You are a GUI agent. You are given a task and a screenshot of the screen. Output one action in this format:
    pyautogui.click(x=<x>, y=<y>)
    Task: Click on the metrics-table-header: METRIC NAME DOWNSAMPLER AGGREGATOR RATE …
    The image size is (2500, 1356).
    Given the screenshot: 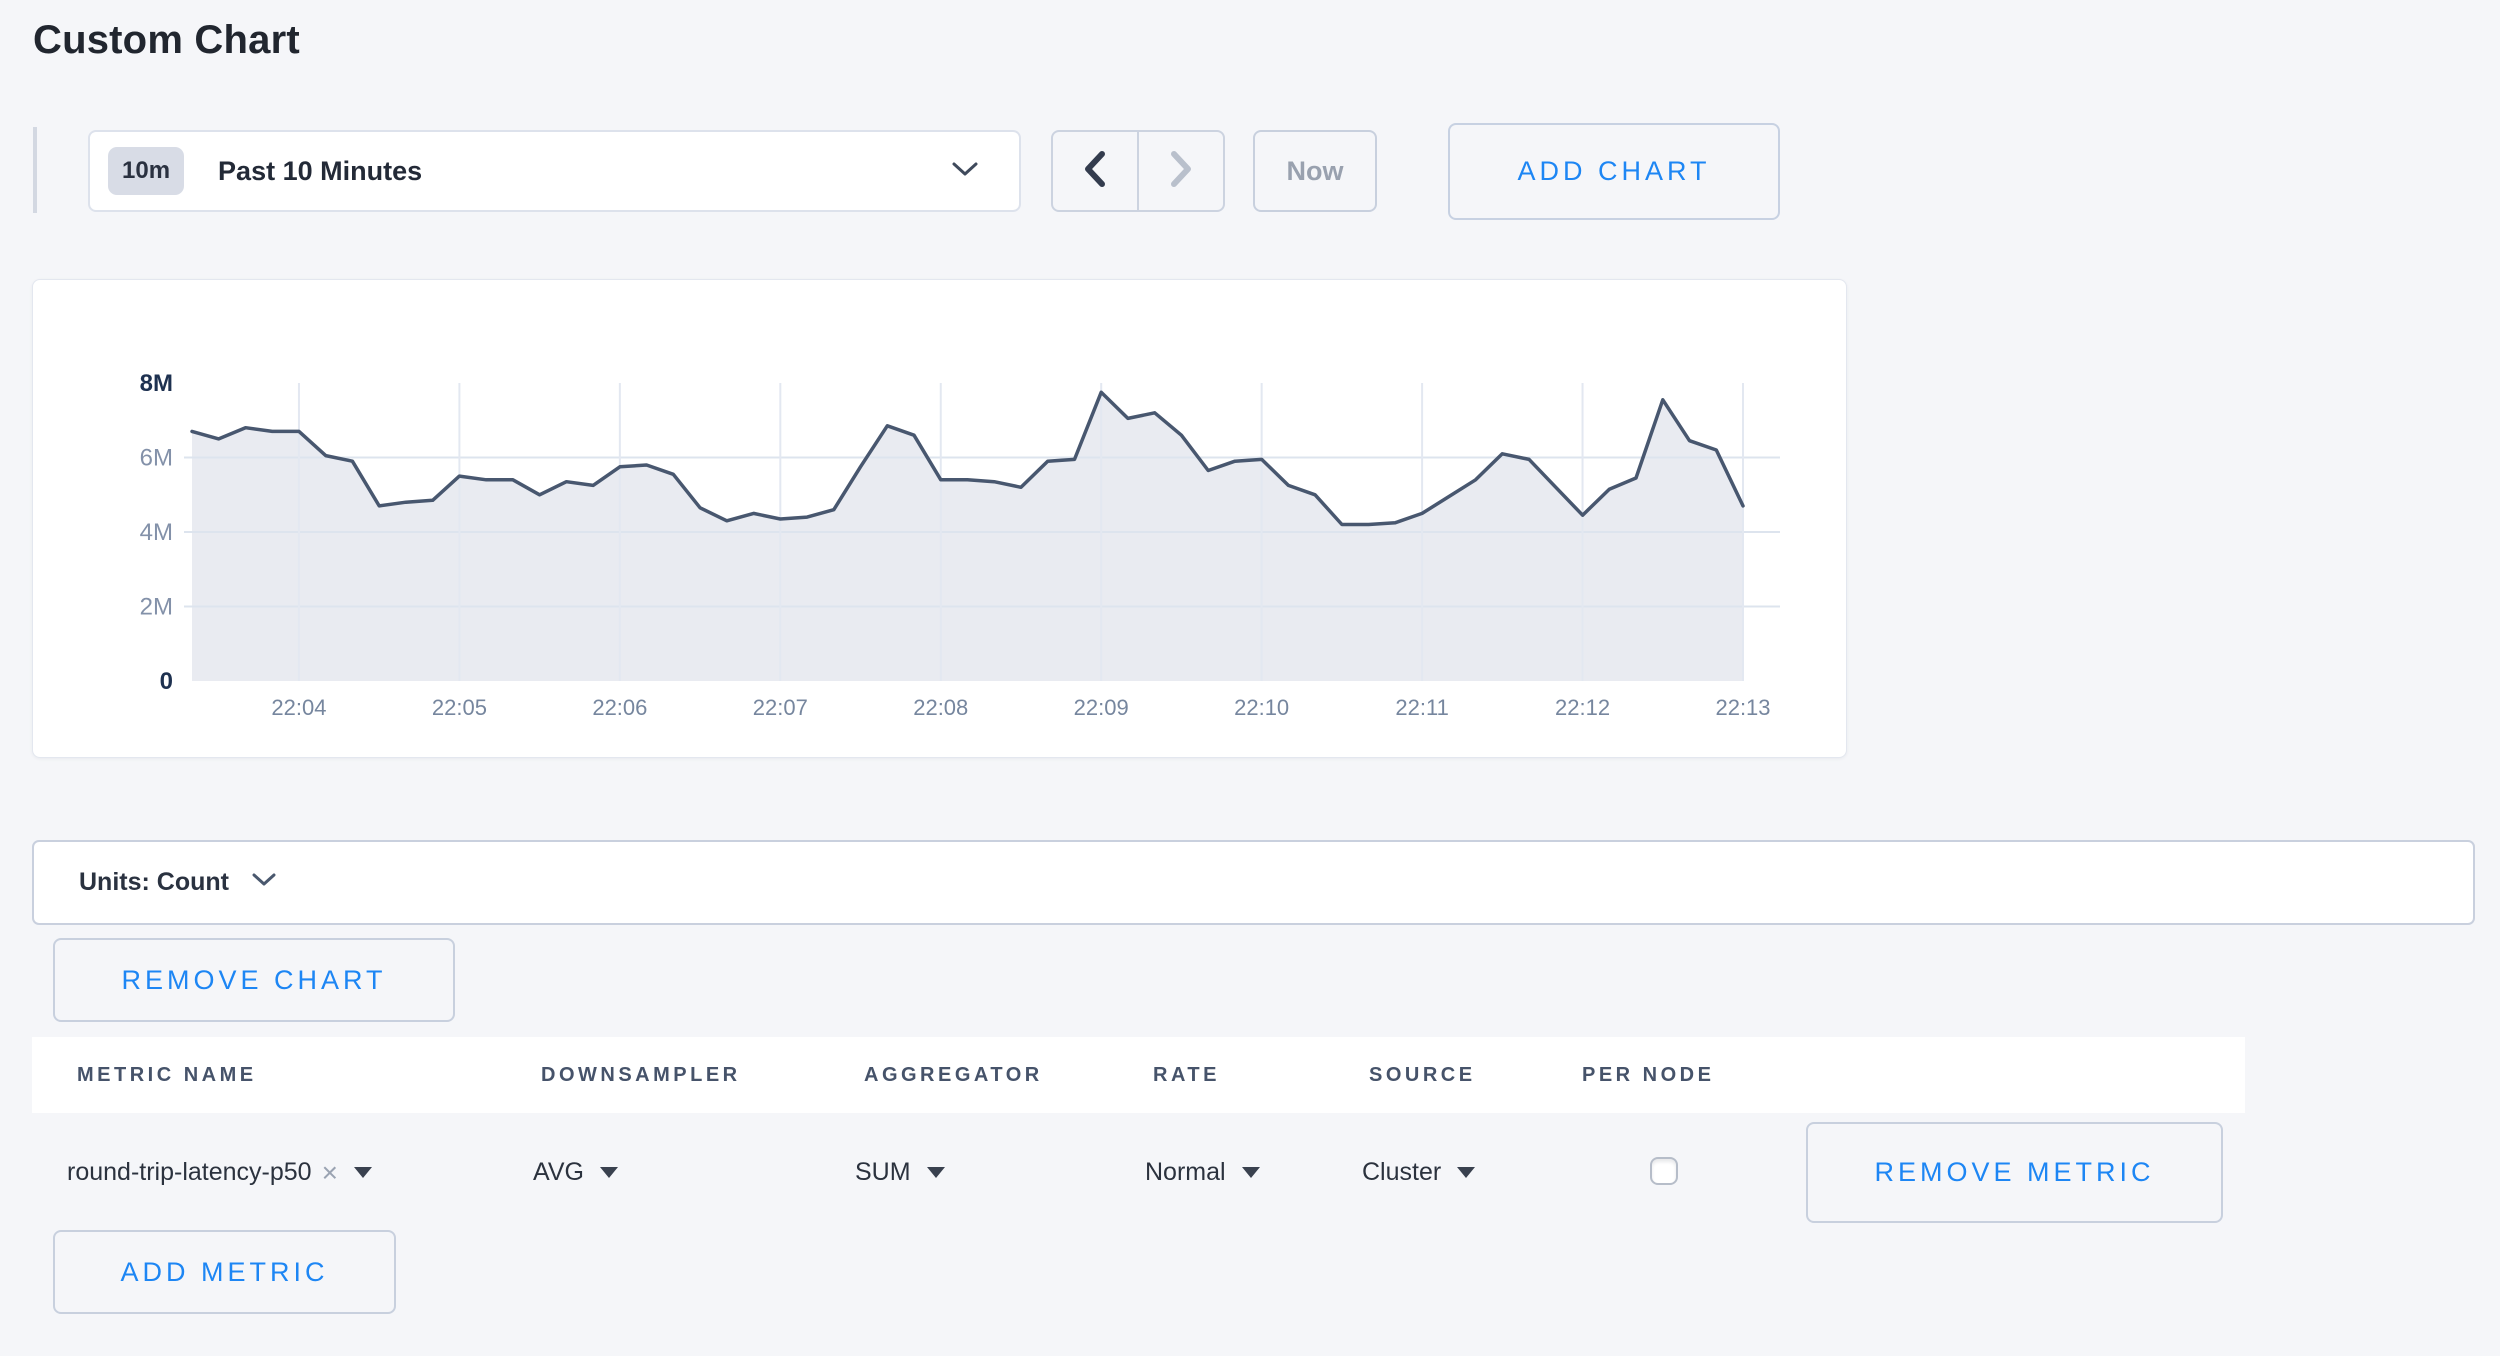 What is the action you would take?
    pyautogui.click(x=1138, y=1075)
    